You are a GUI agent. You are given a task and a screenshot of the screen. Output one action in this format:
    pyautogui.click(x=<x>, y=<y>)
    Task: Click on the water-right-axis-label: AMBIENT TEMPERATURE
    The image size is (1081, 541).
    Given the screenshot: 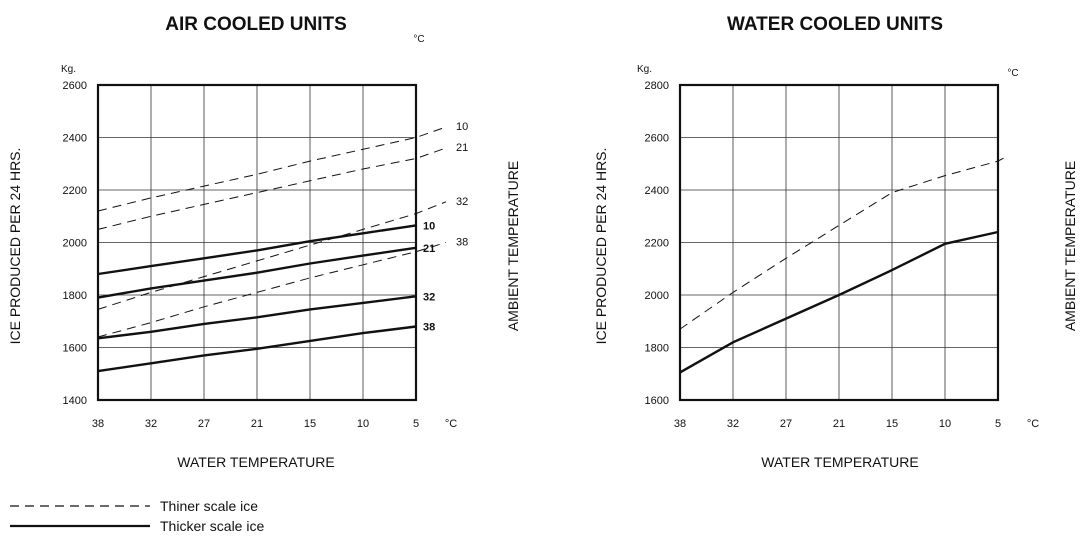 What is the action you would take?
    pyautogui.click(x=1070, y=246)
    